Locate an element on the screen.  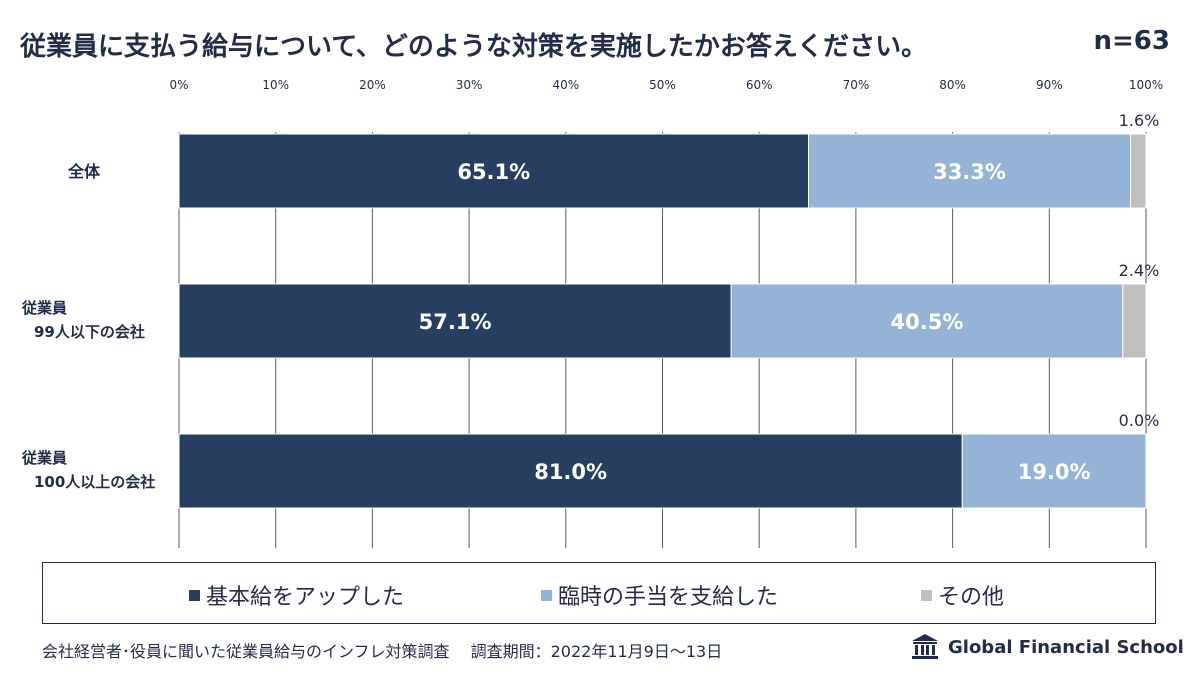
legend-label: その他 is located at coordinates (971, 597).